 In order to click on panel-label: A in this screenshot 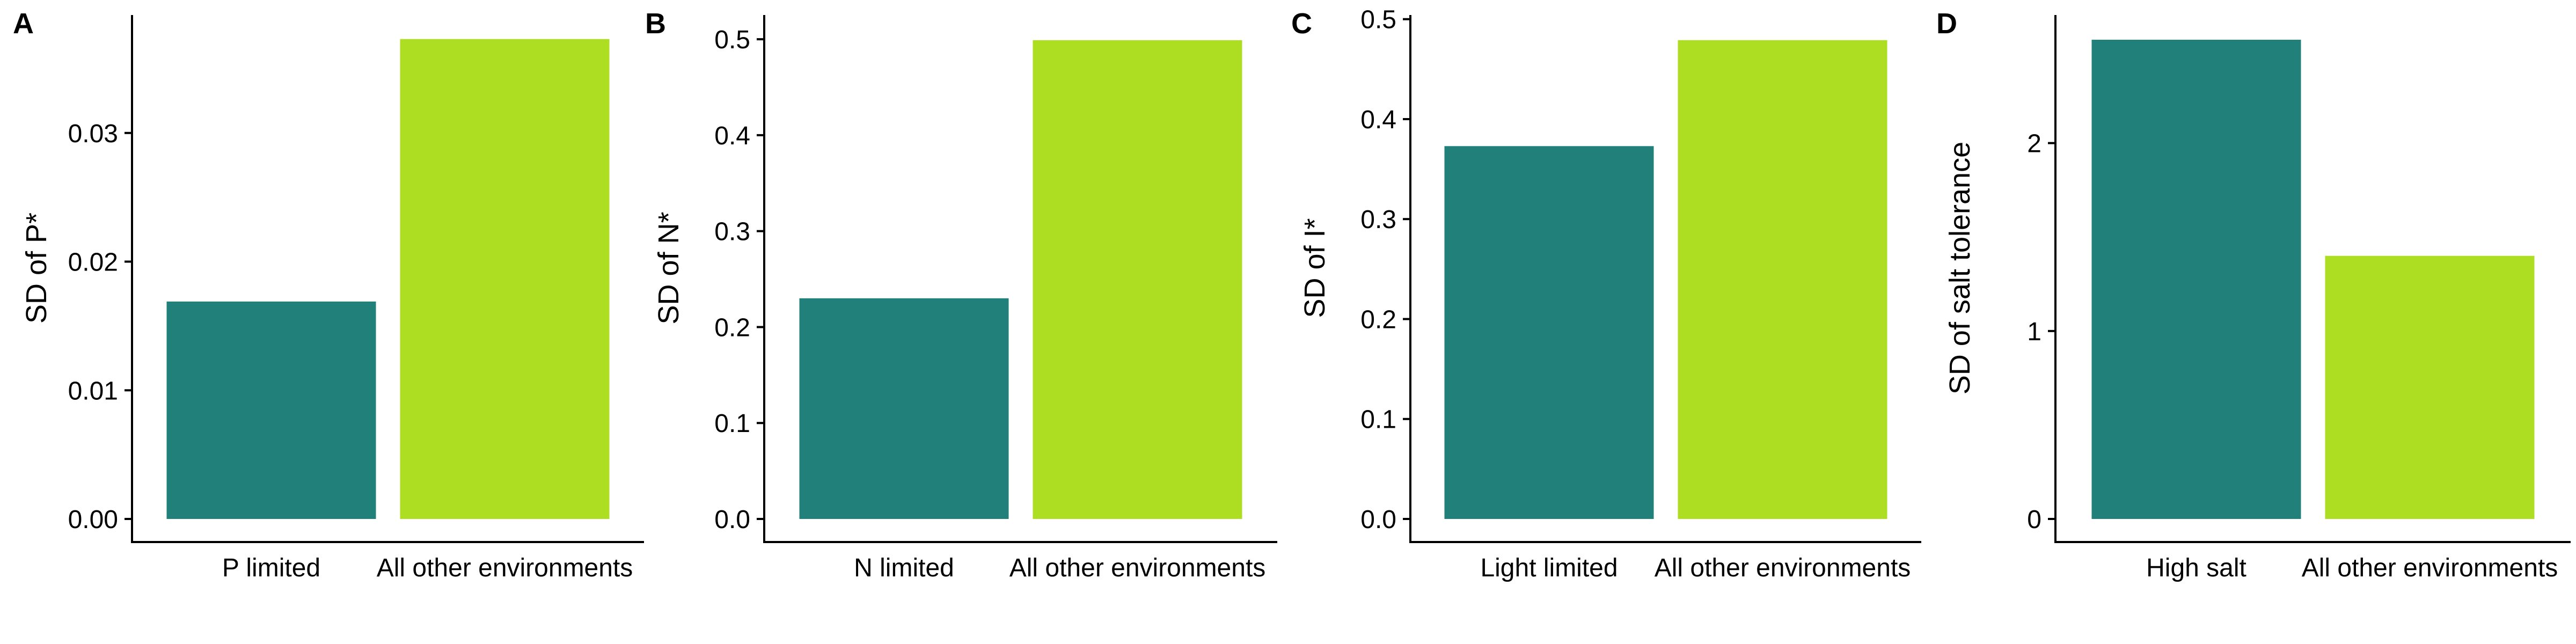, I will do `click(23, 24)`.